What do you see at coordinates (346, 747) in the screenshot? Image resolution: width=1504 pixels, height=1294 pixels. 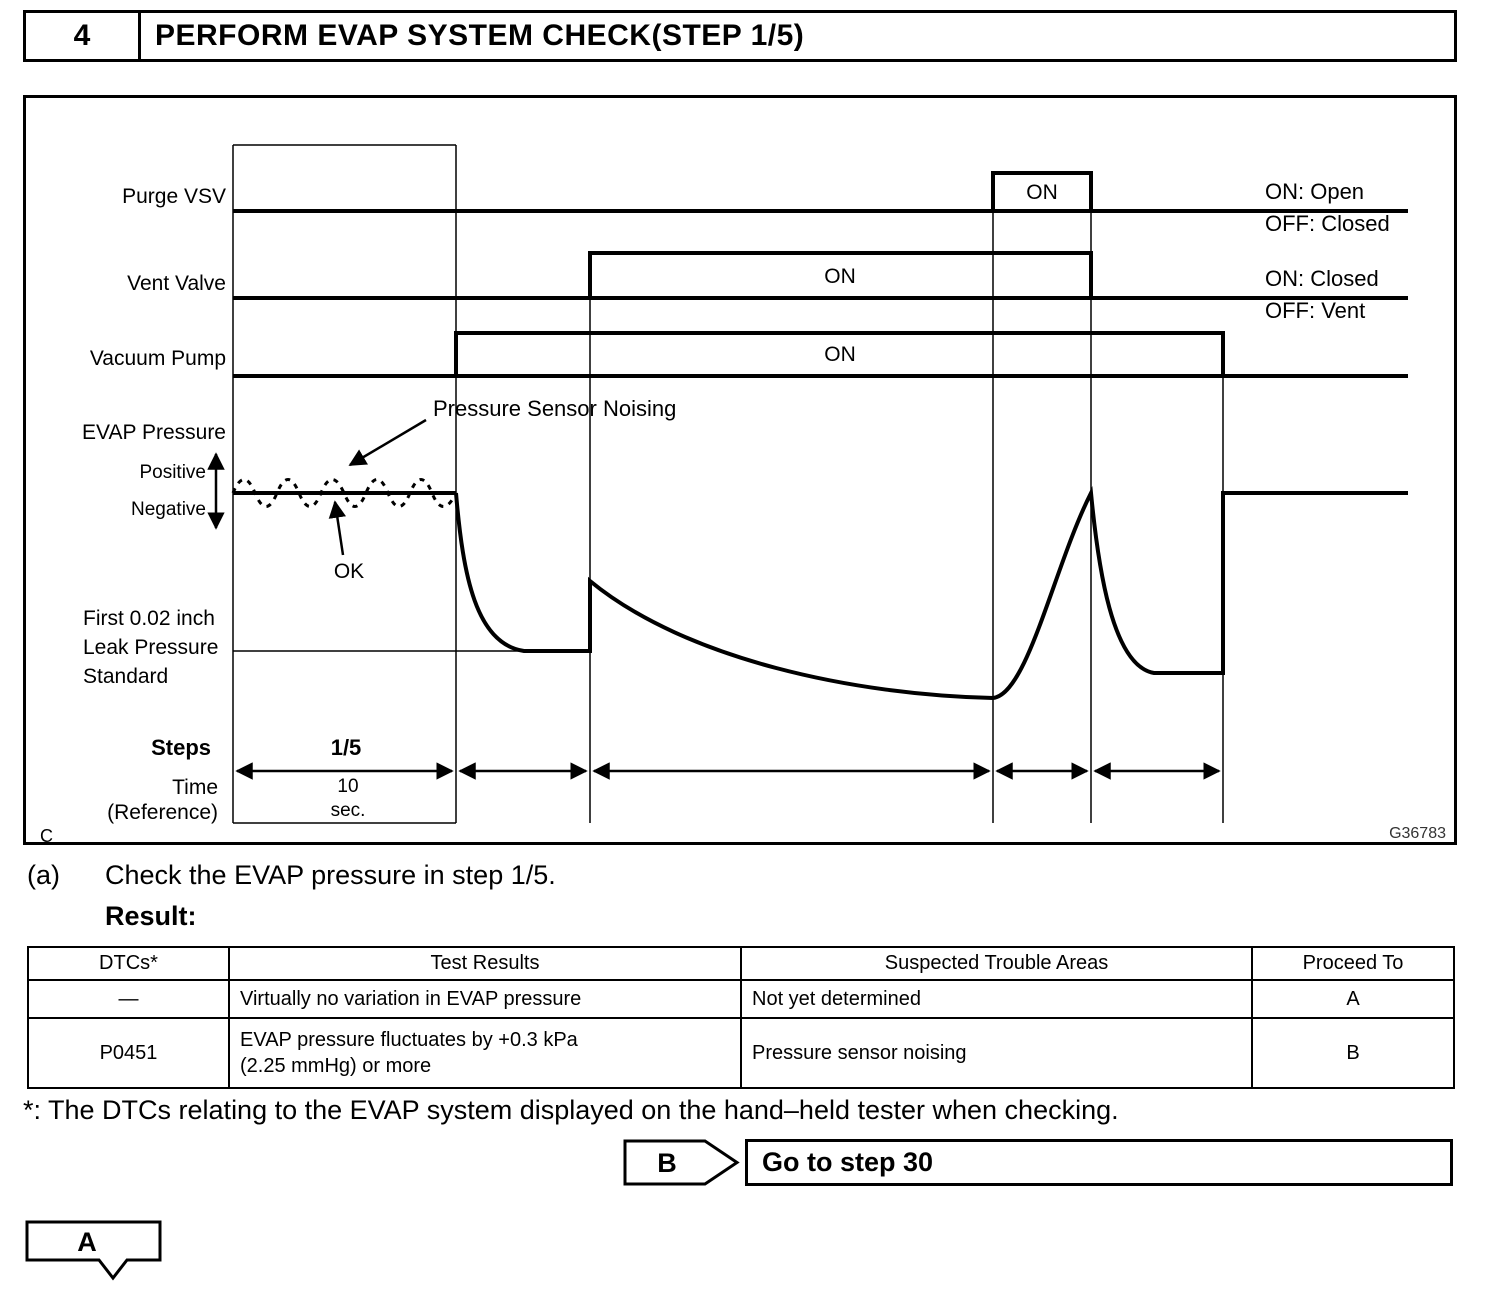 I see `steps-value: 1/5` at bounding box center [346, 747].